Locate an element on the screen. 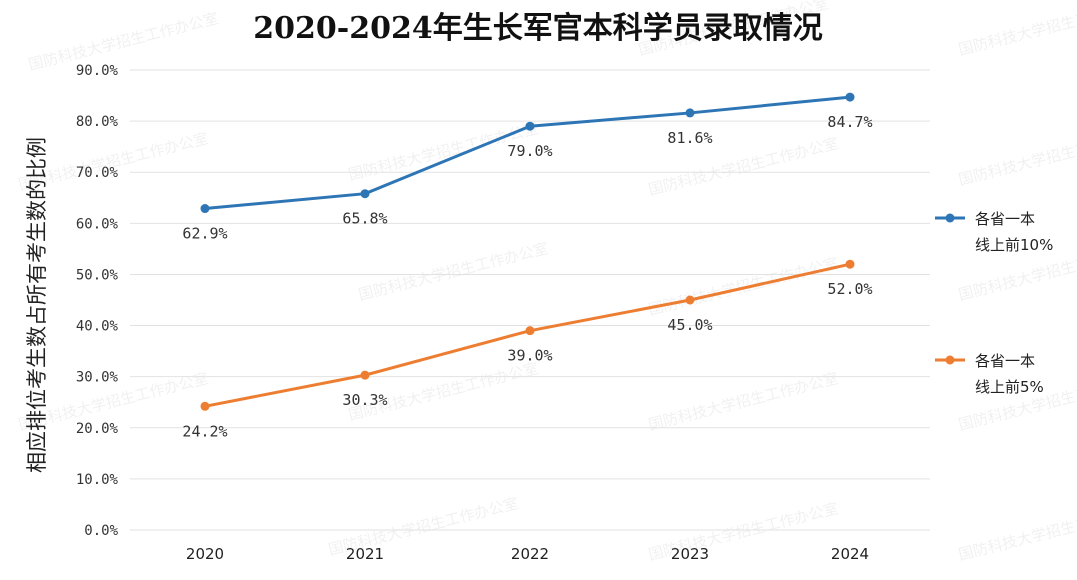 Image resolution: width=1077 pixels, height=580 pixels. y-tick-label: 90.0% is located at coordinates (97, 71).